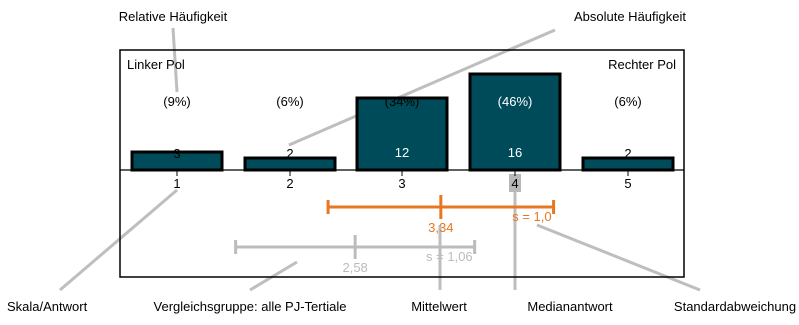 Image resolution: width=799 pixels, height=325 pixels. What do you see at coordinates (441, 215) in the screenshot?
I see `mean-errorbar: 3,34 s = 1,0` at bounding box center [441, 215].